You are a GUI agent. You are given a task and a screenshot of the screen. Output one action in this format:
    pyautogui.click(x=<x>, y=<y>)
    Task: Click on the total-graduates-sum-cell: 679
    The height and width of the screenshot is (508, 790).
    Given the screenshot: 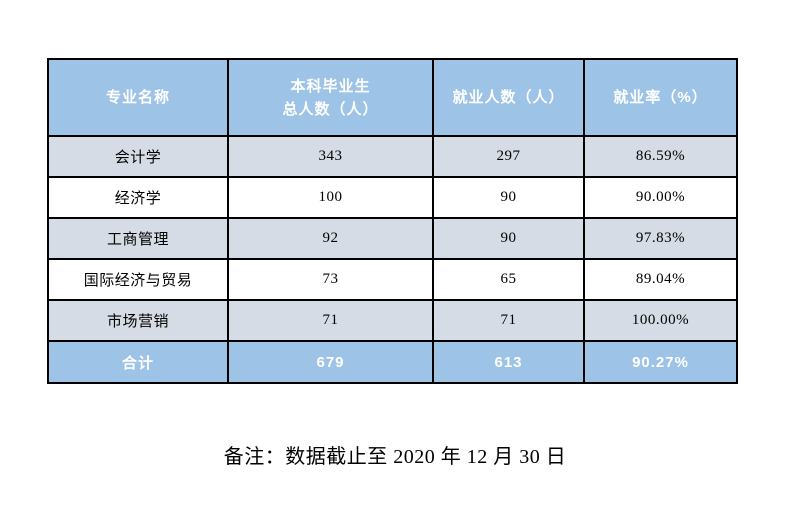 What is the action you would take?
    pyautogui.click(x=330, y=362)
    